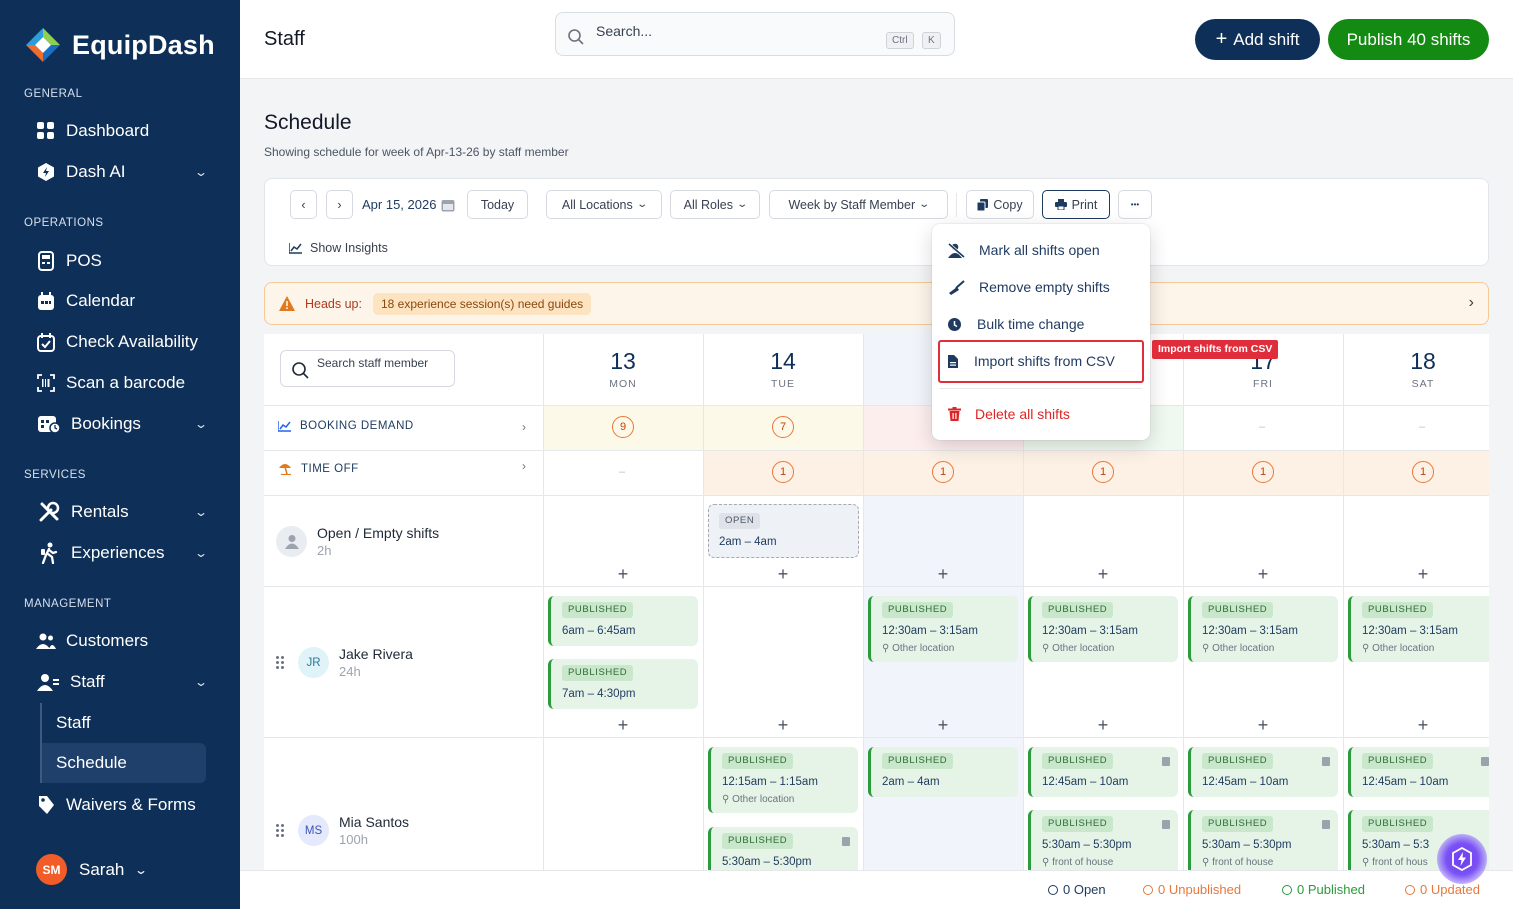 This screenshot has height=909, width=1513. What do you see at coordinates (303, 204) in the screenshot?
I see `prev-week-button: ‹` at bounding box center [303, 204].